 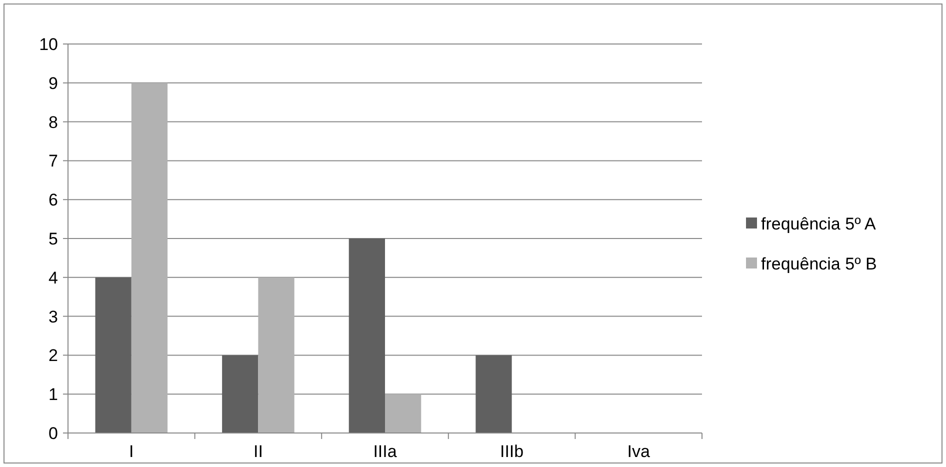 What do you see at coordinates (48, 44) in the screenshot?
I see `y-tick-label: 10` at bounding box center [48, 44].